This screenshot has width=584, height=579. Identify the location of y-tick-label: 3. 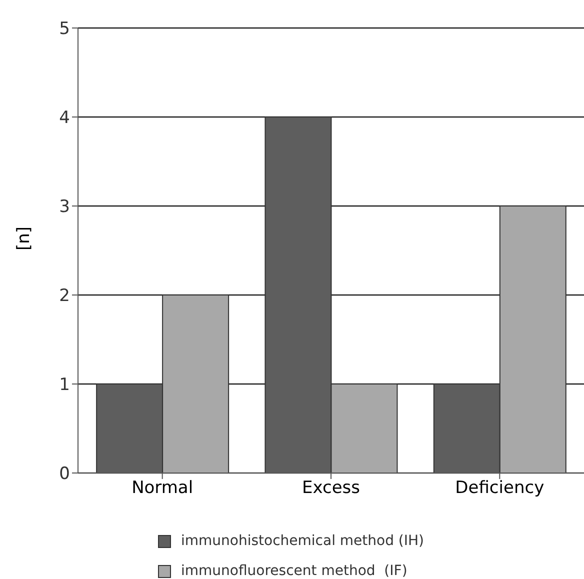
(64, 207).